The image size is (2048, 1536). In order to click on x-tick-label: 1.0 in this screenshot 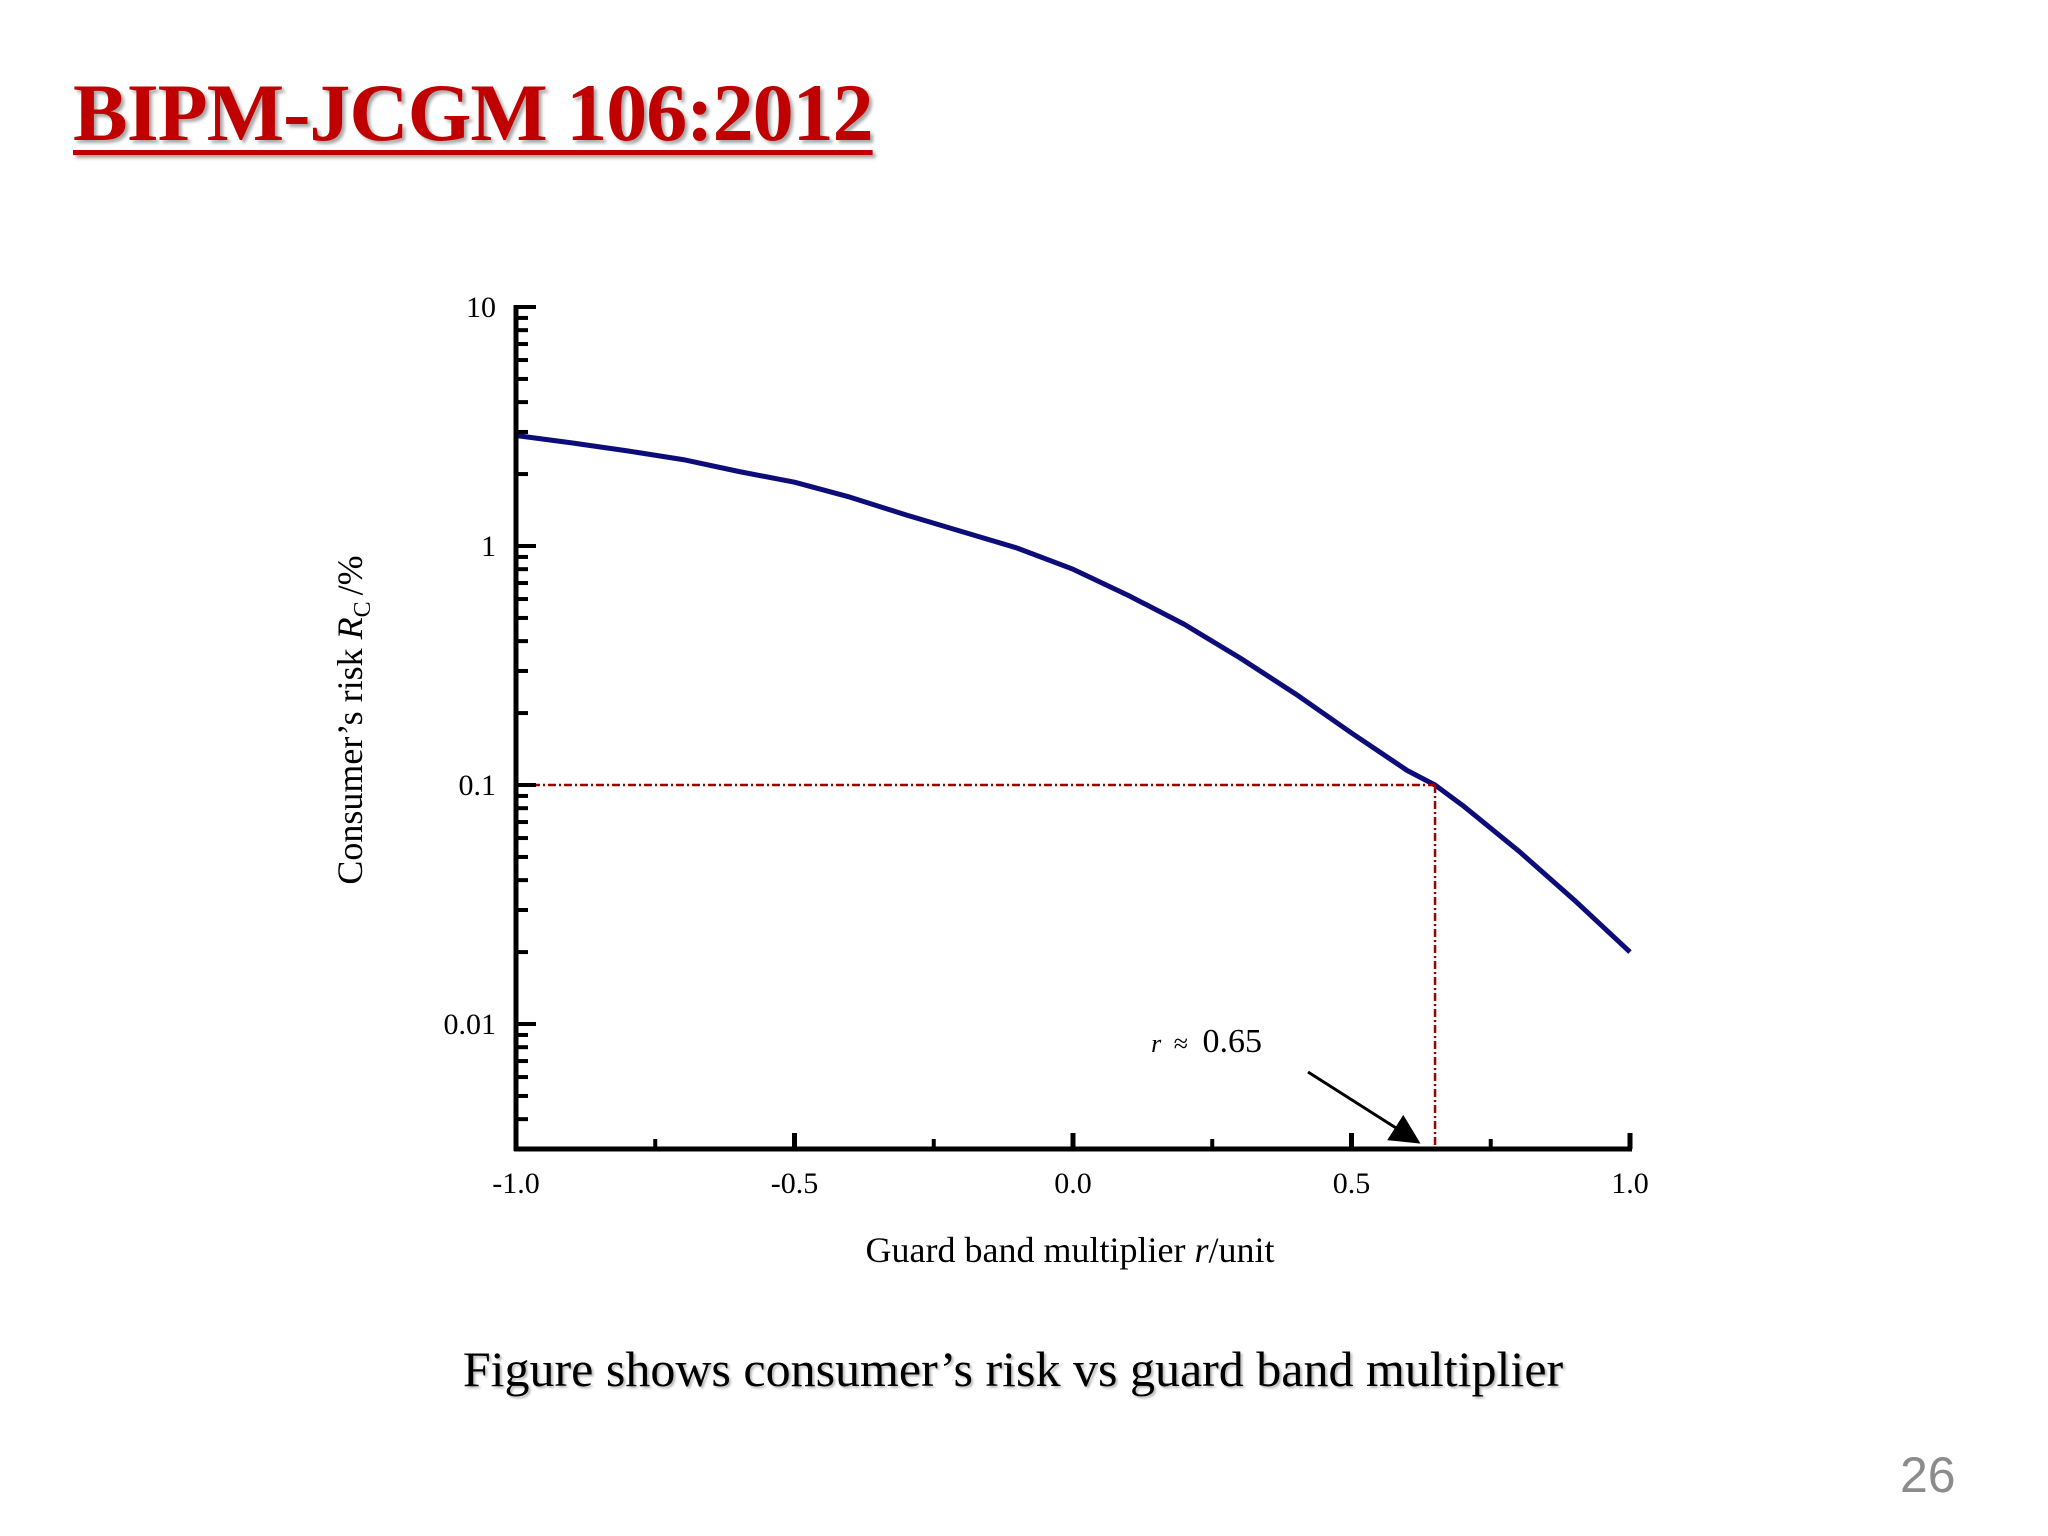, I will do `click(1630, 1183)`.